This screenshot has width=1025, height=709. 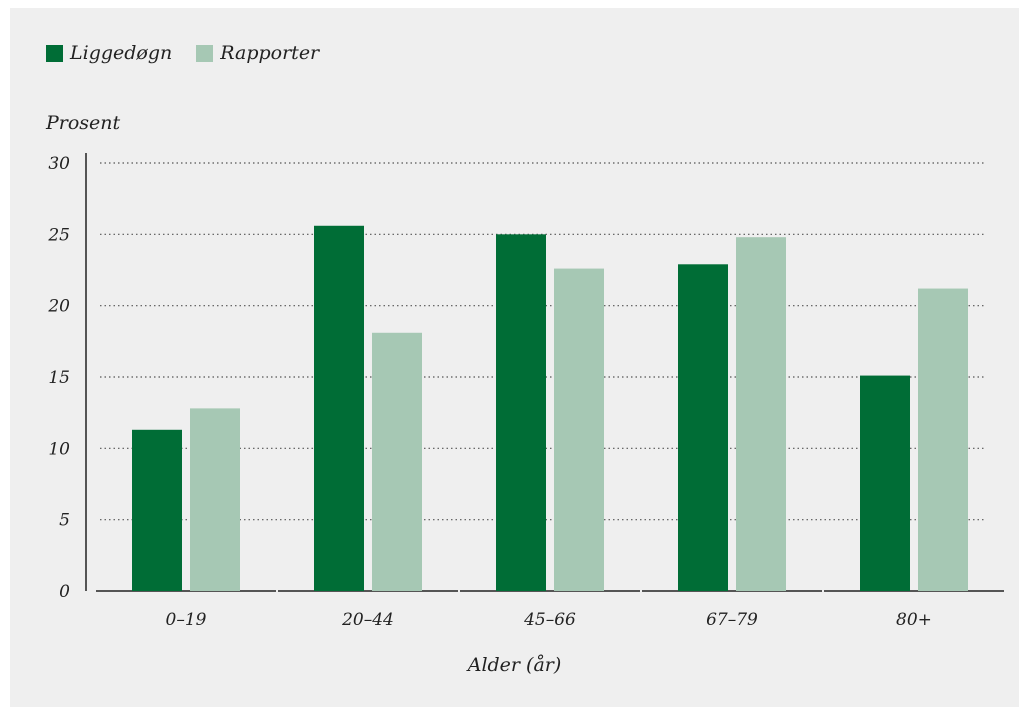 What do you see at coordinates (194, 53) in the screenshot?
I see `legend: Liggedøgn Rapporter` at bounding box center [194, 53].